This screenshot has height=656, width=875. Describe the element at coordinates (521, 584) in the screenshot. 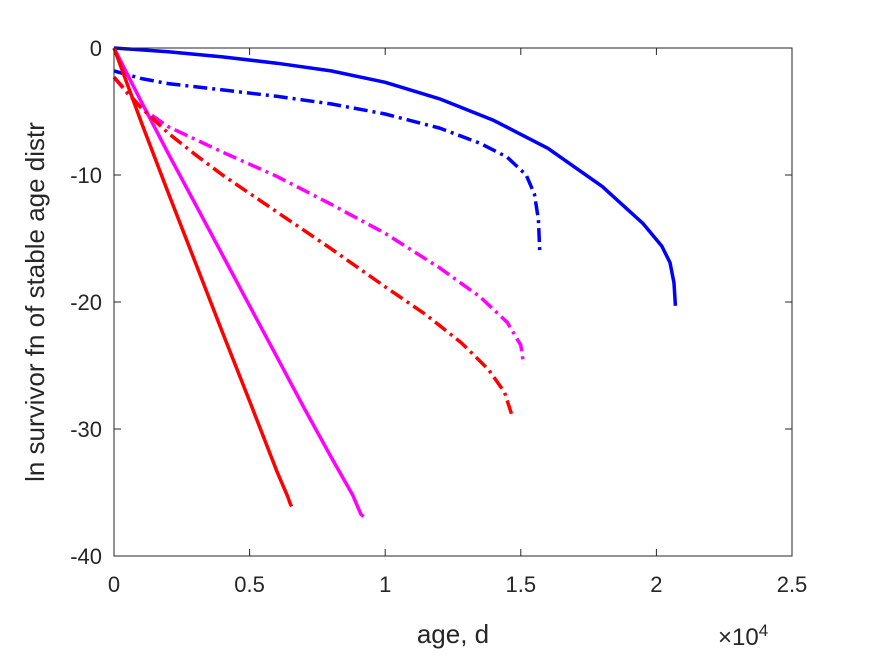

I see `x-tick-label: 1.5` at that location.